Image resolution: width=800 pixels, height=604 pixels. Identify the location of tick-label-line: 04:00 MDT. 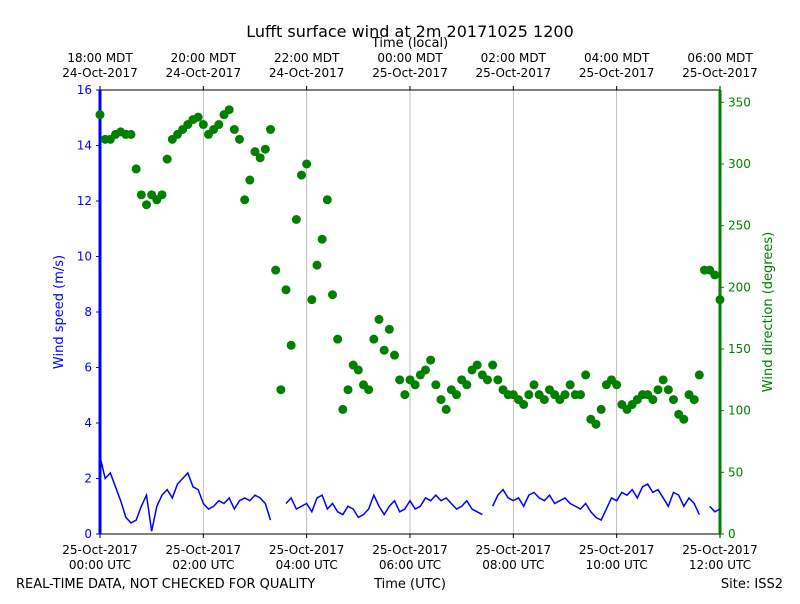
(617, 58).